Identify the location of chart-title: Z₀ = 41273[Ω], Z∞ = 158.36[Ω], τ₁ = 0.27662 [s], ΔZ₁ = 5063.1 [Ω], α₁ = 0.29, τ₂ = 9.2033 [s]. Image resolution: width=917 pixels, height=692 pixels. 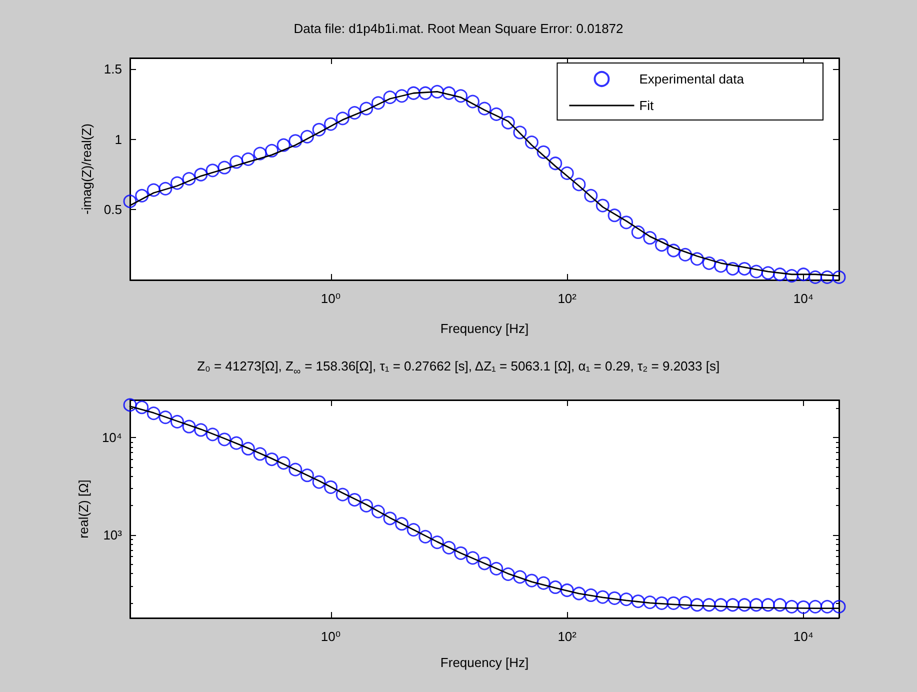
(458, 368).